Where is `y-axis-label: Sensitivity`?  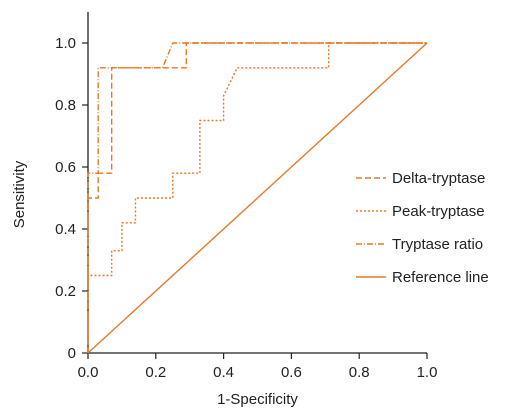
y-axis-label: Sensitivity is located at coordinates (19, 194).